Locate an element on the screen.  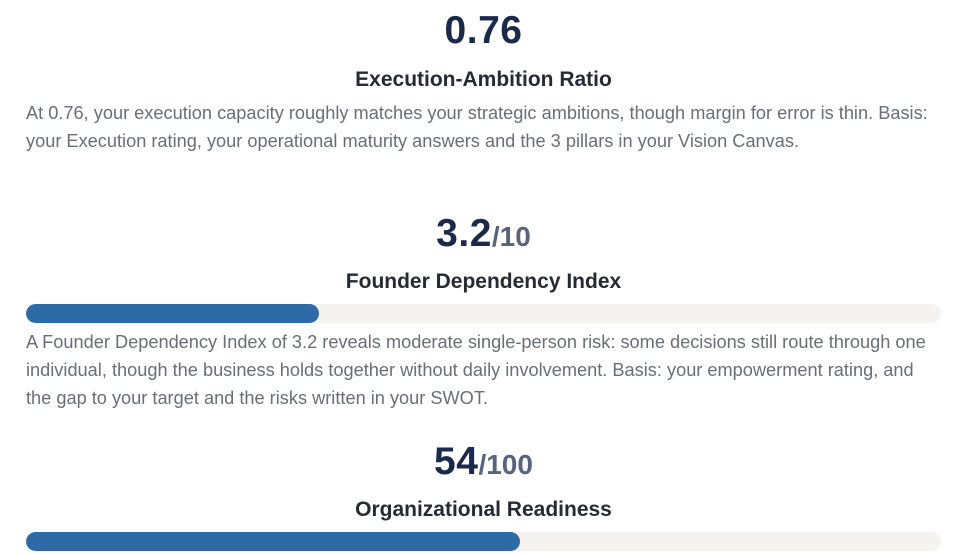
metric-value-number: 3.2 is located at coordinates (464, 233).